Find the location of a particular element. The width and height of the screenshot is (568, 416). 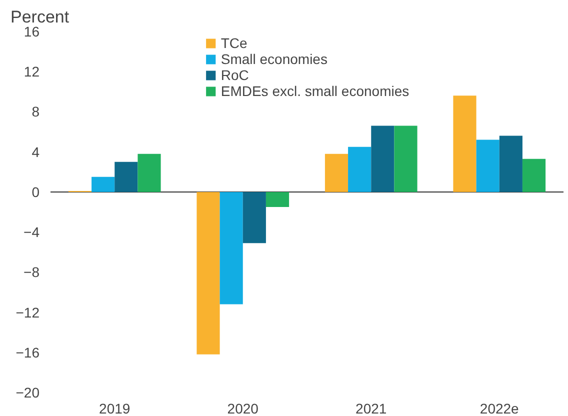

y-tick-label: −20 is located at coordinates (28, 392).